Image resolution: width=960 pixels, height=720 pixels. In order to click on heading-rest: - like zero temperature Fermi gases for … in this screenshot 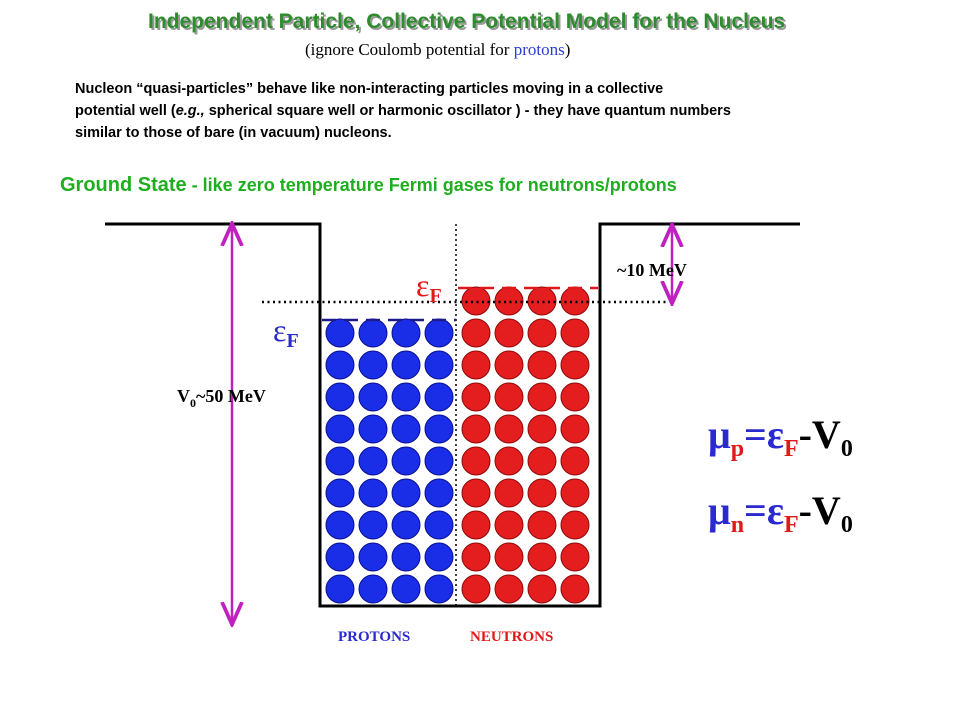, I will do `click(432, 185)`.